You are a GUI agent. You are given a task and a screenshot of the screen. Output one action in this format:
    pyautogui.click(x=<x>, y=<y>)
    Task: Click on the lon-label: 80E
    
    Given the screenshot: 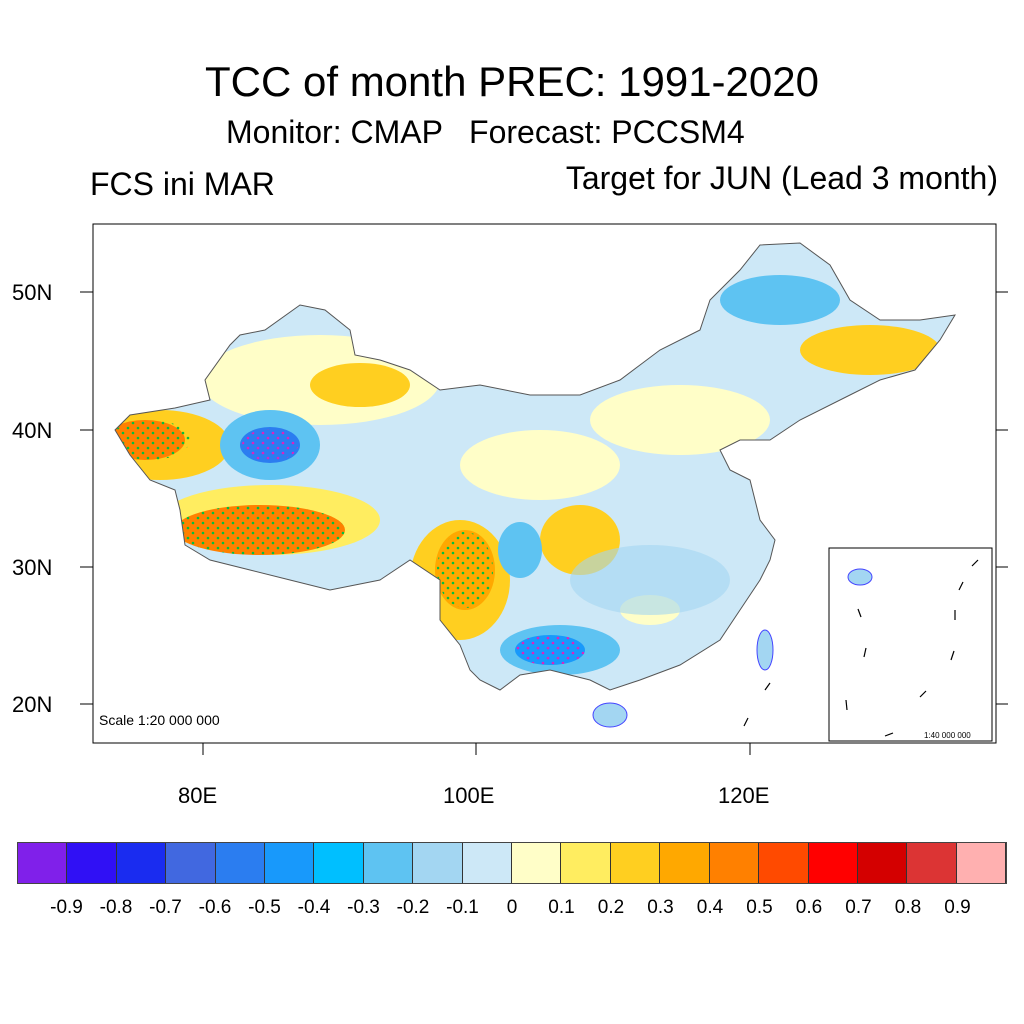 What is the action you would take?
    pyautogui.click(x=198, y=795)
    